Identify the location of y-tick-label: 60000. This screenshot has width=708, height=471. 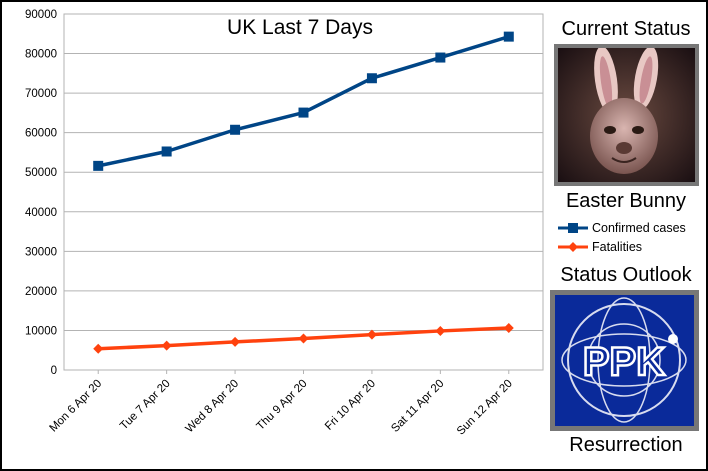
(41, 134).